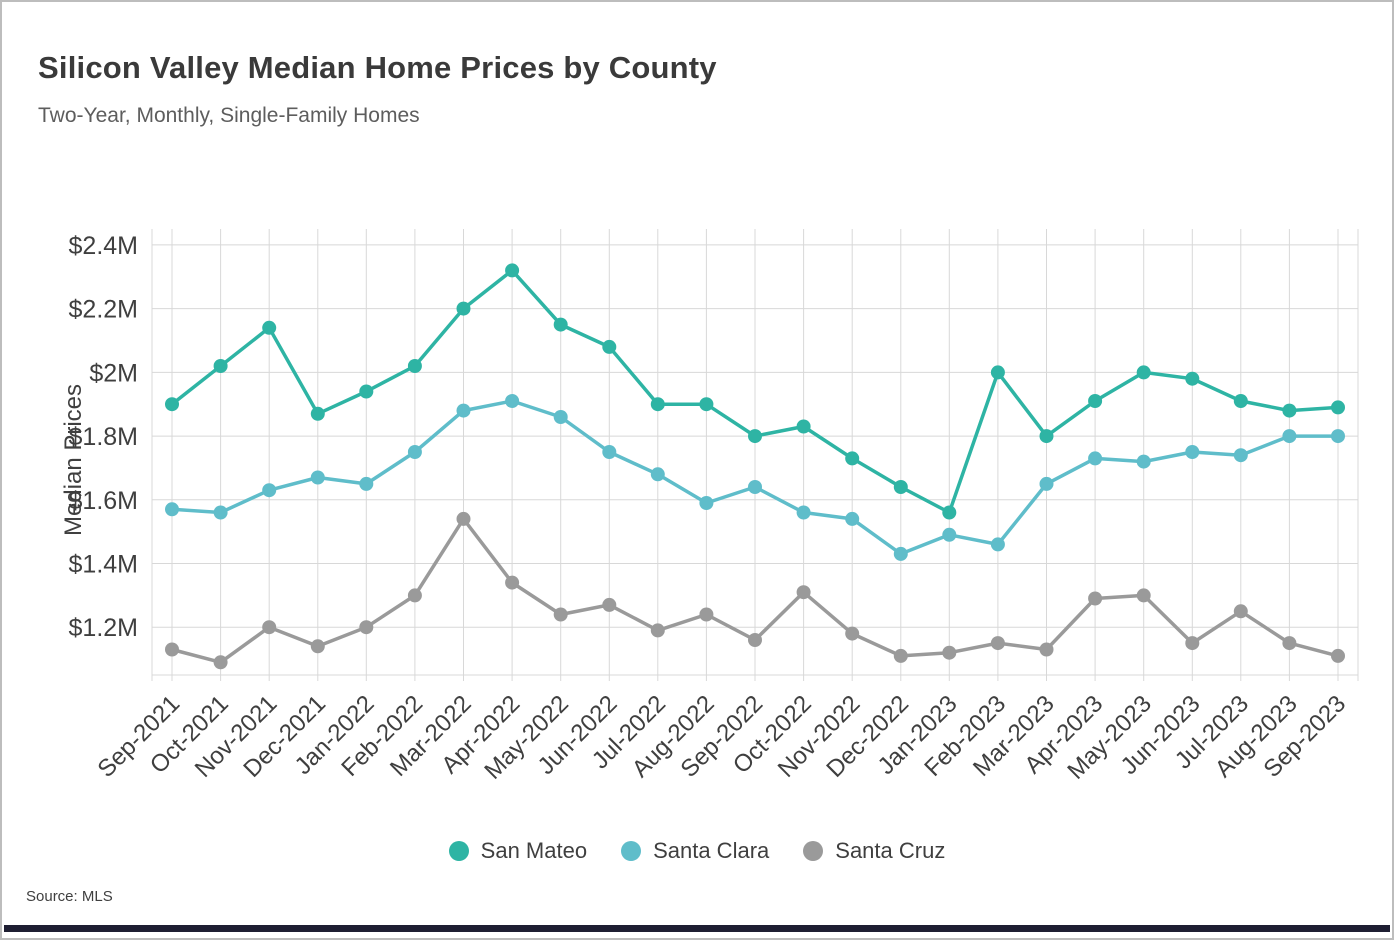 The image size is (1394, 940). I want to click on legend-label-santa-cruz: Santa Cruz, so click(890, 850).